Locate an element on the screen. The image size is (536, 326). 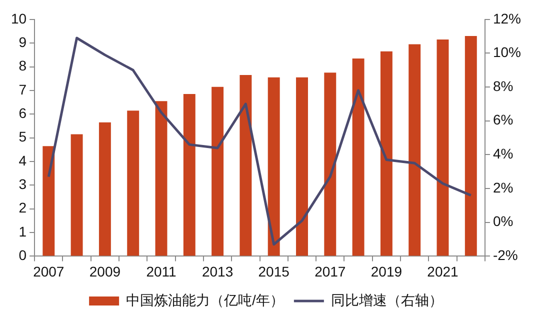
y-tick-label: 0 is located at coordinates (22, 255).